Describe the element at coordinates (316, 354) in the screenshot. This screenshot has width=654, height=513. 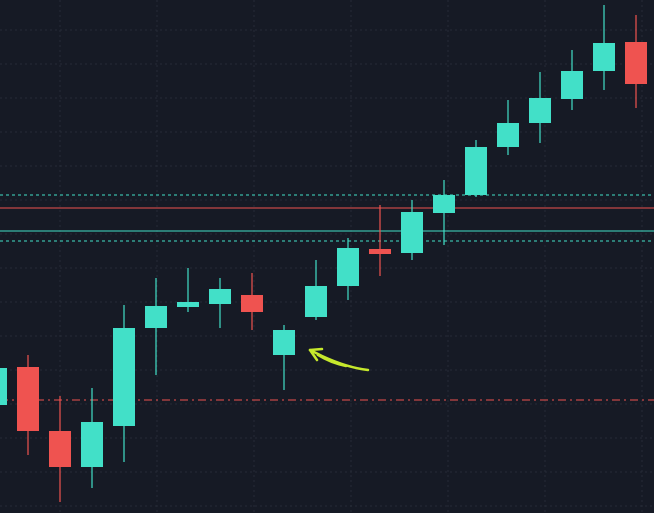
I see `arrow-head` at that location.